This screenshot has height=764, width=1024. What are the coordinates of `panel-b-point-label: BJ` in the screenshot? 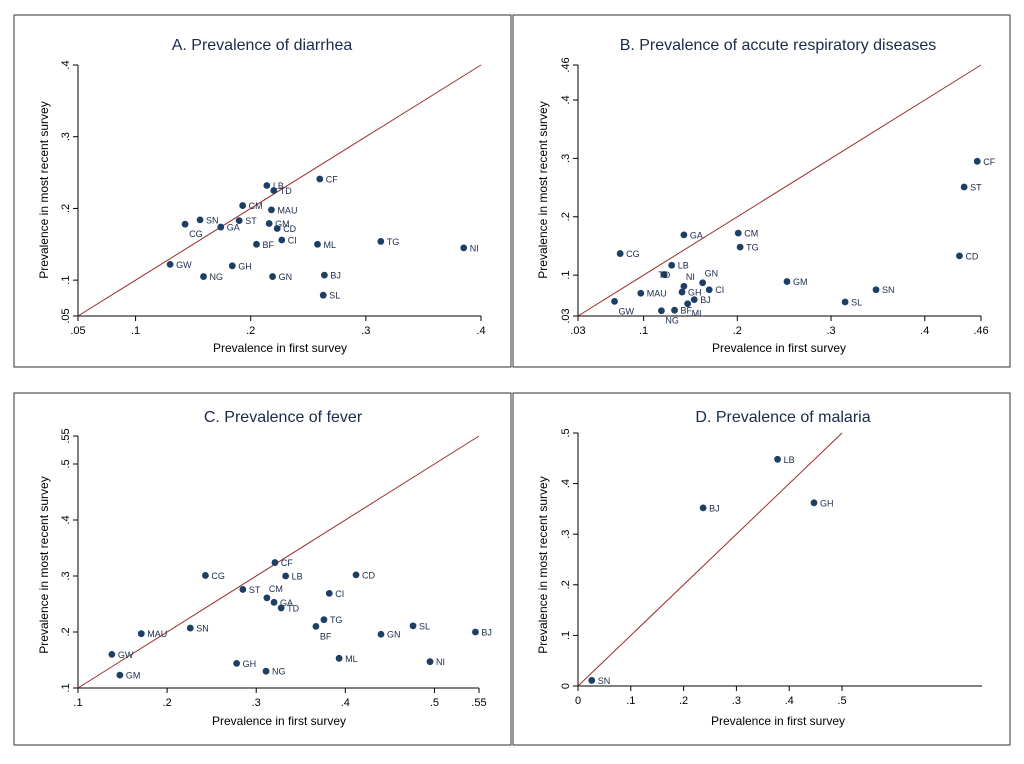 It's located at (705, 300).